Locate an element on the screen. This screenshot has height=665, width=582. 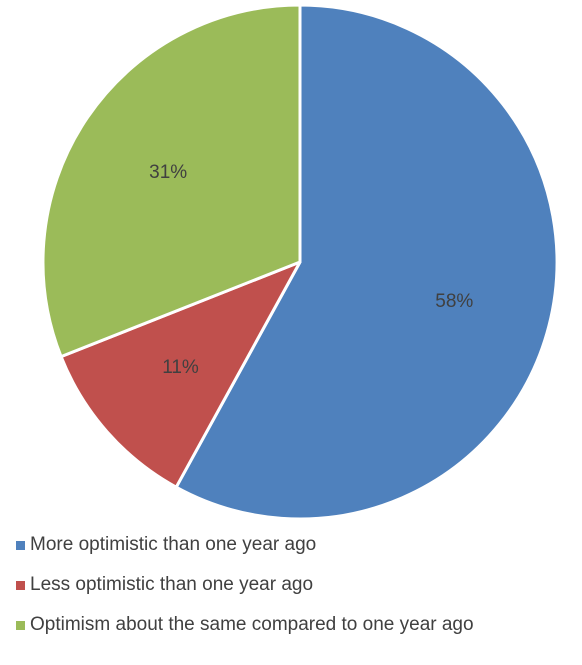
legend-item-1: More optimistic than one year ago is located at coordinates (245, 545).